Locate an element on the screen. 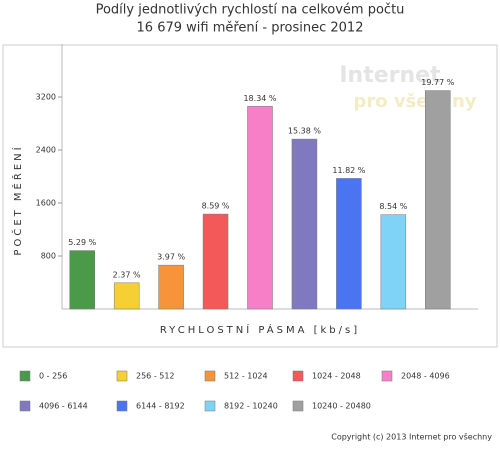 The height and width of the screenshot is (450, 500). y-tick-label: 1600 is located at coordinates (46, 203).